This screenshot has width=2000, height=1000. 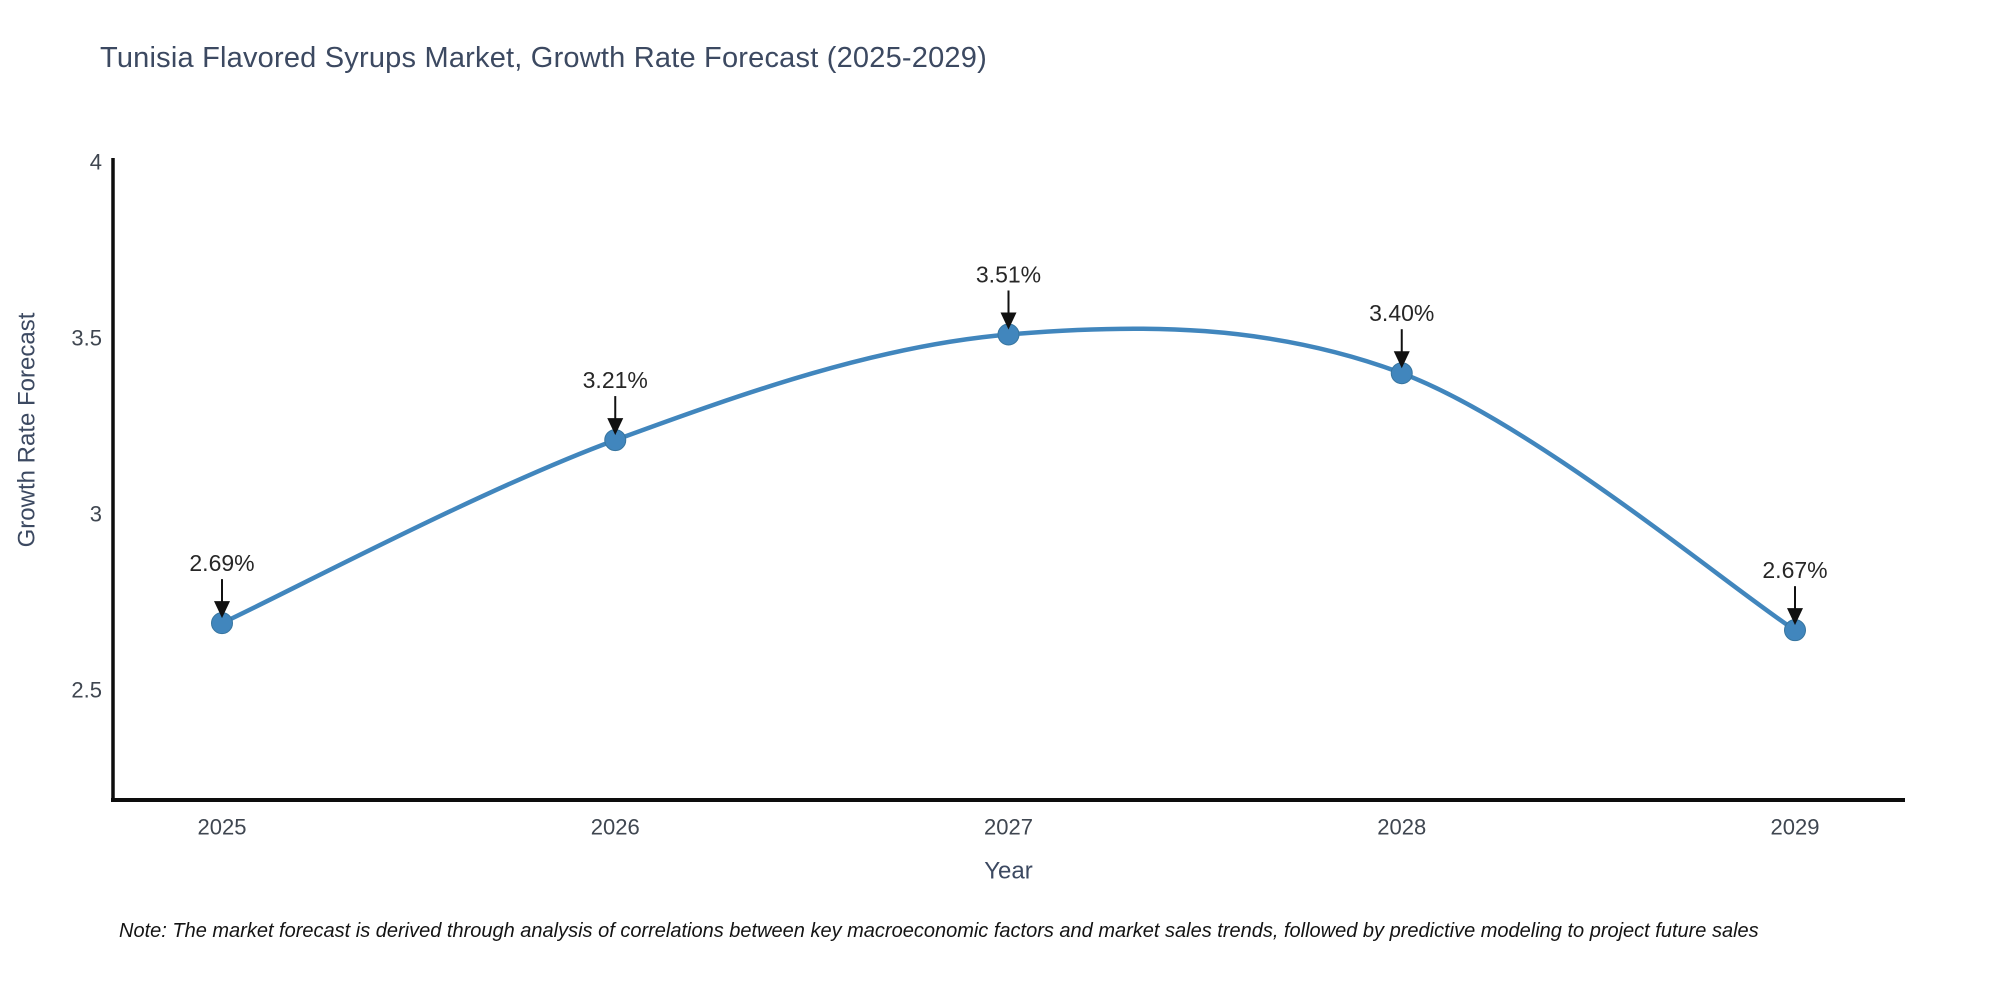 I want to click on data-point-label: 2.69%, so click(x=221, y=563).